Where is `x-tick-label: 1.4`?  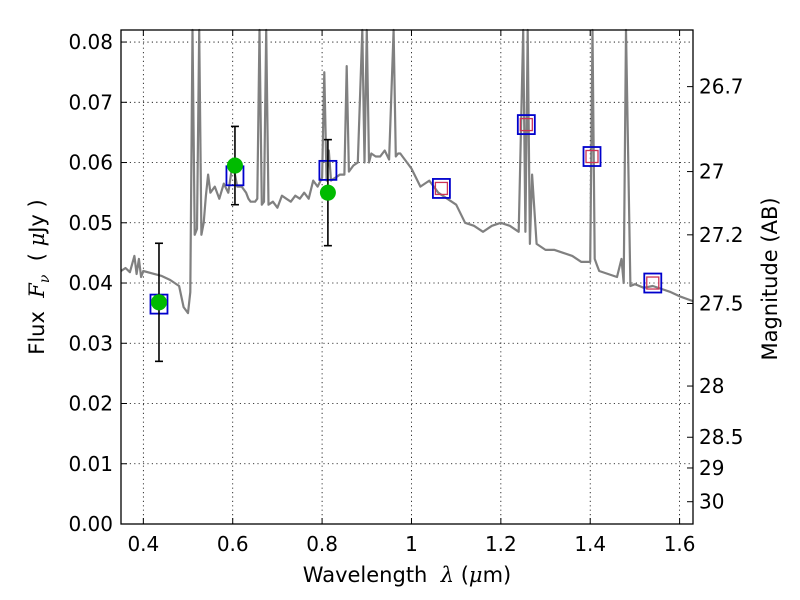 x-tick-label: 1.4 is located at coordinates (590, 544).